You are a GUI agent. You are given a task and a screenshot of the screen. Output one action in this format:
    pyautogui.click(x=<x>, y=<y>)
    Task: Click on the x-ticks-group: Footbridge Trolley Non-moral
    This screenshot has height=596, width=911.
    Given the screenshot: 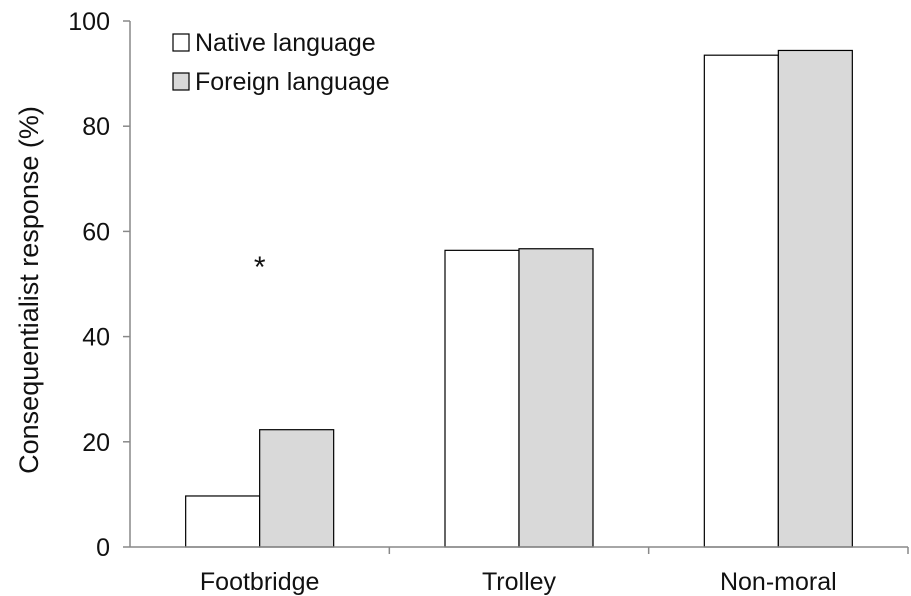 What is the action you would take?
    pyautogui.click(x=554, y=571)
    